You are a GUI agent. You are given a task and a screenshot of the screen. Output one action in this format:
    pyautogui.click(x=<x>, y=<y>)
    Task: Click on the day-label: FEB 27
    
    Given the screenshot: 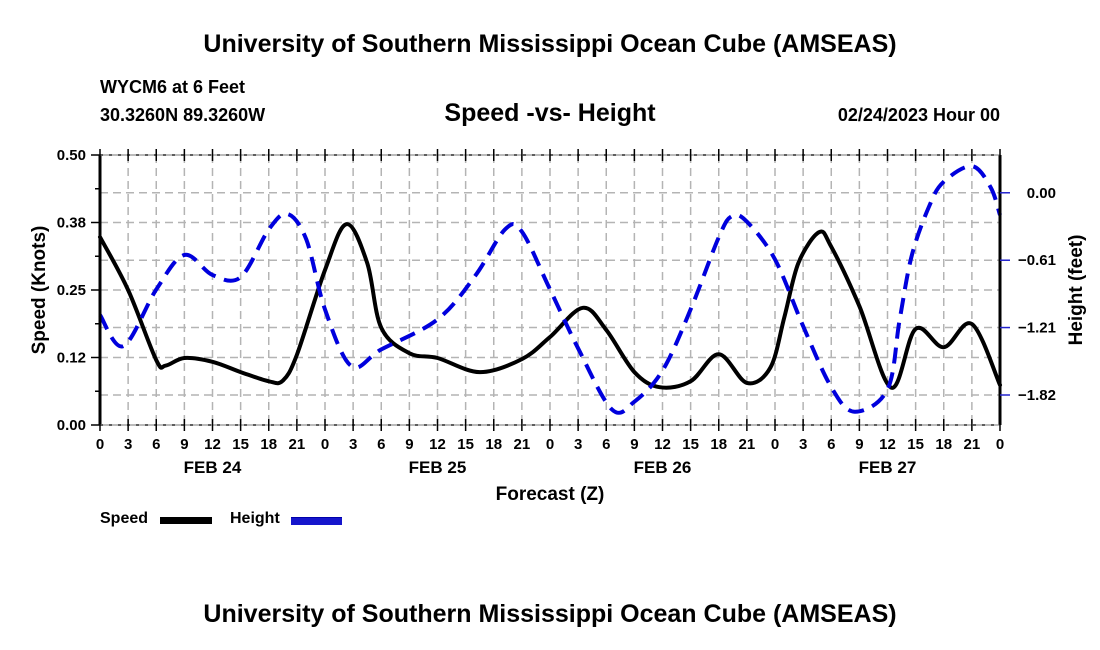 What is the action you would take?
    pyautogui.click(x=888, y=467)
    